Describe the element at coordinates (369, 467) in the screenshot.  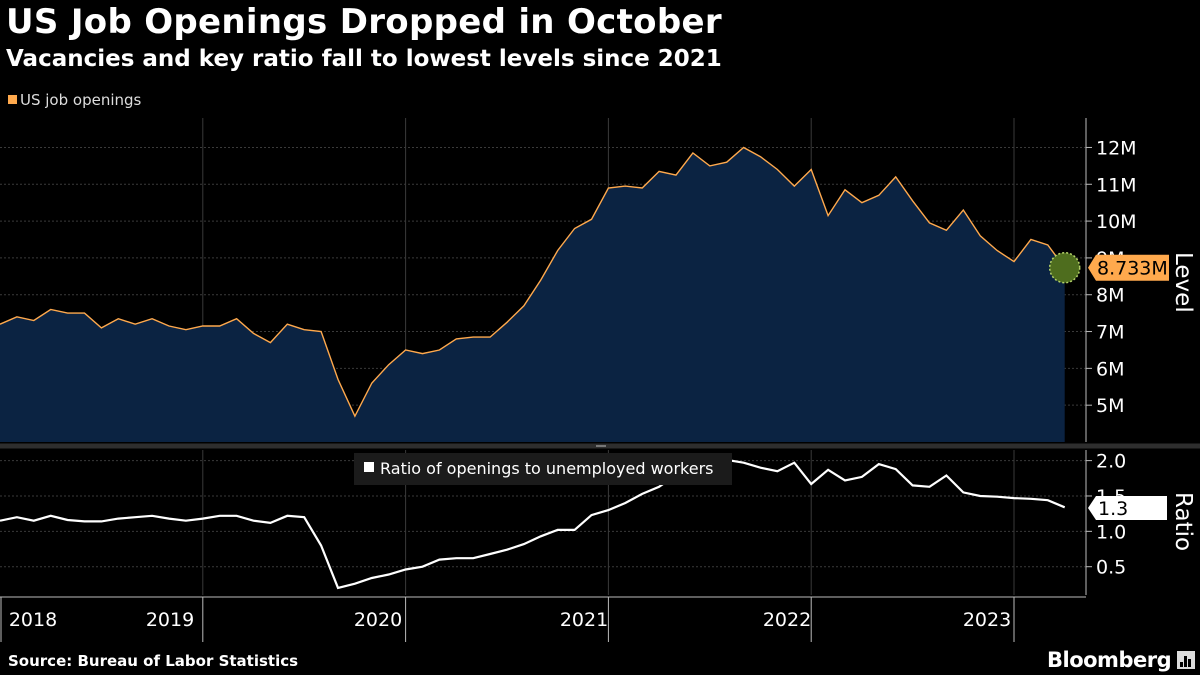
I see `legend-ratio-swatch` at that location.